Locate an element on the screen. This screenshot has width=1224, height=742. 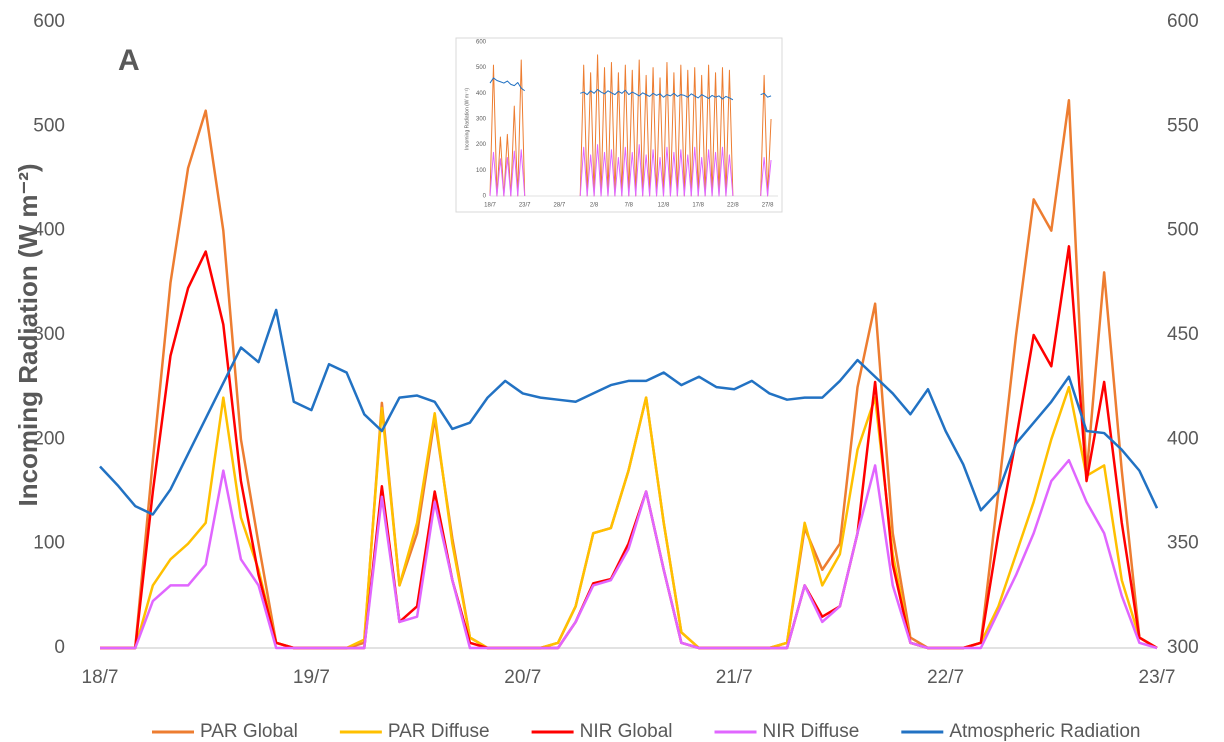
legend-label: PAR Global is located at coordinates (249, 731).